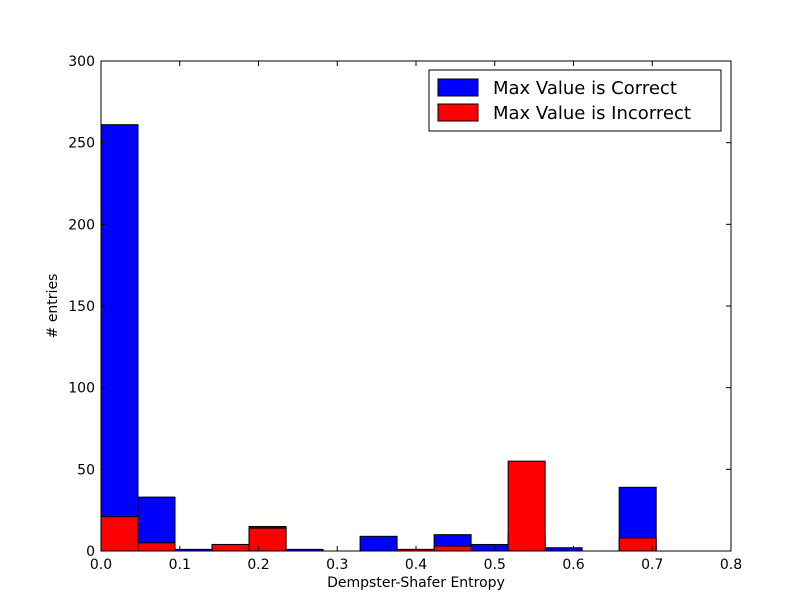 Image resolution: width=812 pixels, height=612 pixels. I want to click on x-tick-label: 0.8, so click(731, 565).